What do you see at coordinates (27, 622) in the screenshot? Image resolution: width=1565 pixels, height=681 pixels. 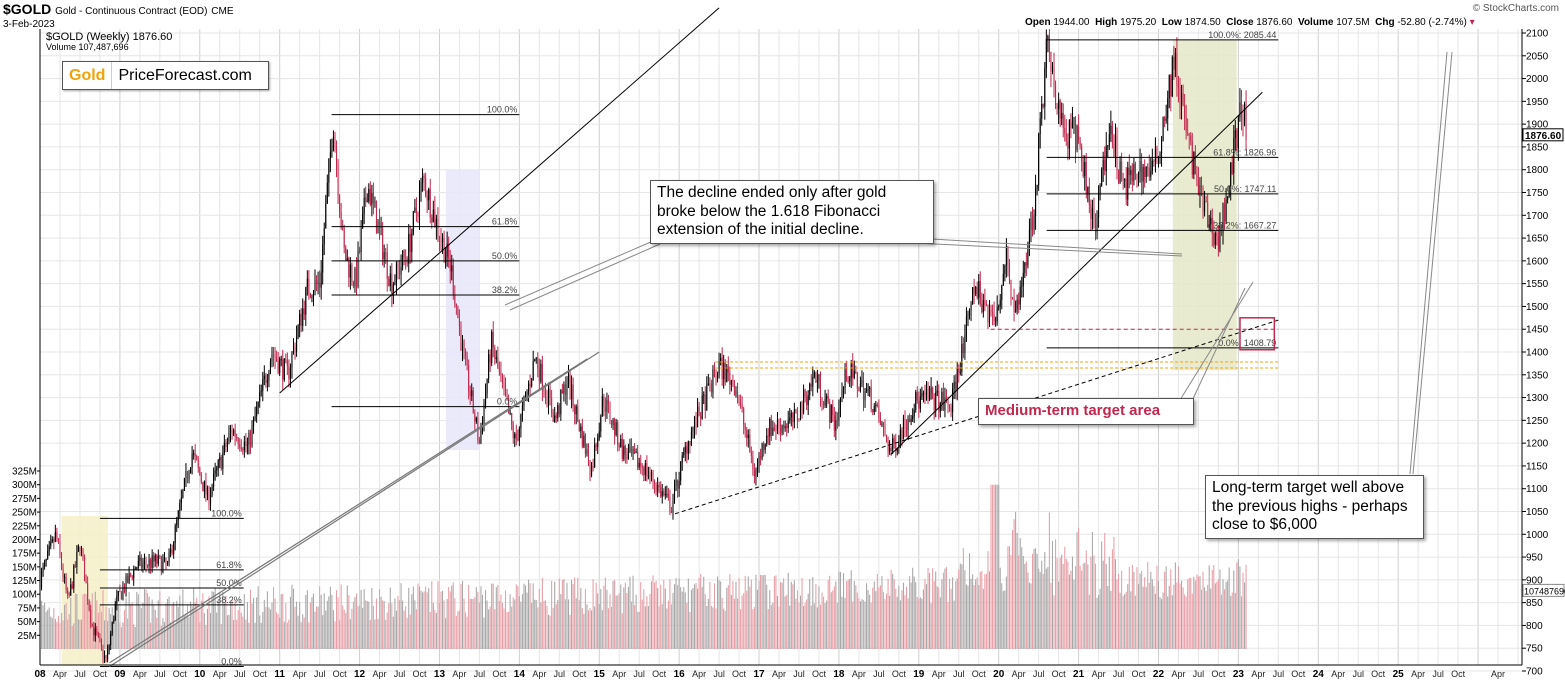 I see `volume-tick-label: 50M` at bounding box center [27, 622].